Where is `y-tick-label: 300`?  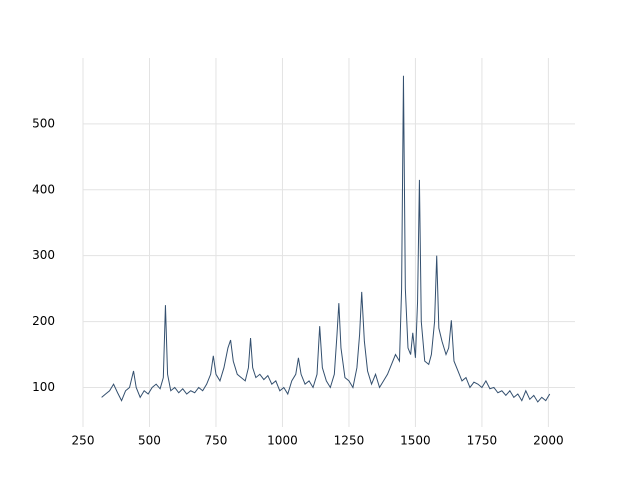
y-tick-label: 300 is located at coordinates (43, 255).